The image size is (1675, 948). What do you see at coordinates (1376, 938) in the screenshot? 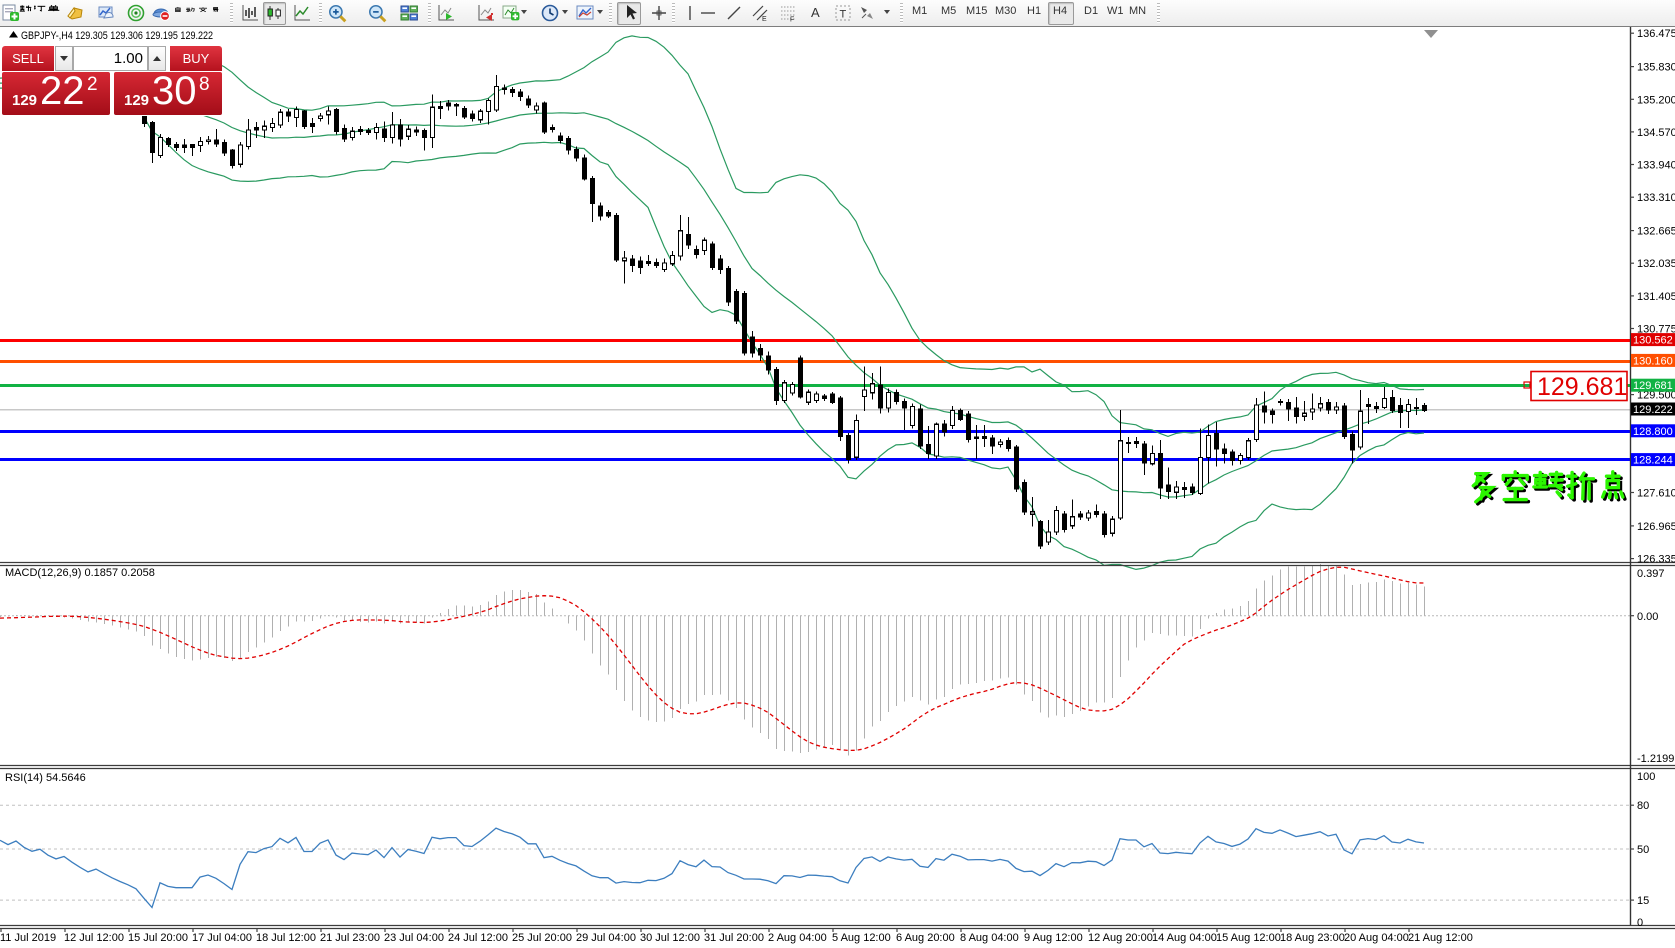
I see `svg-text: 20 Aug 04:00` at bounding box center [1376, 938].